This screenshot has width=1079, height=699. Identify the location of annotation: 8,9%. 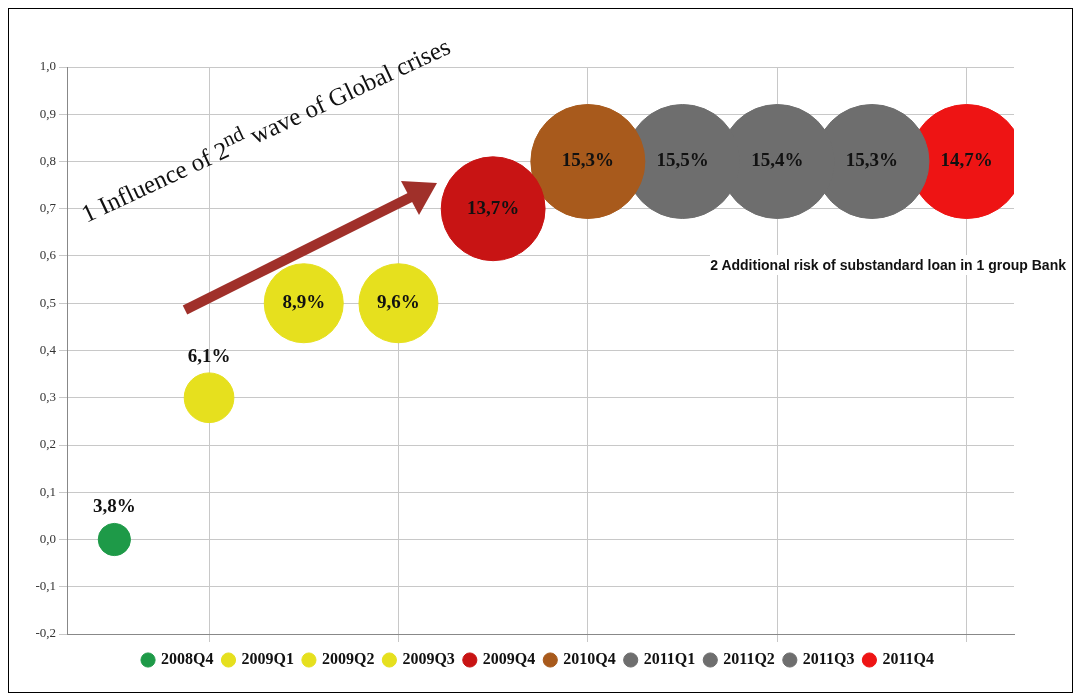
(304, 302).